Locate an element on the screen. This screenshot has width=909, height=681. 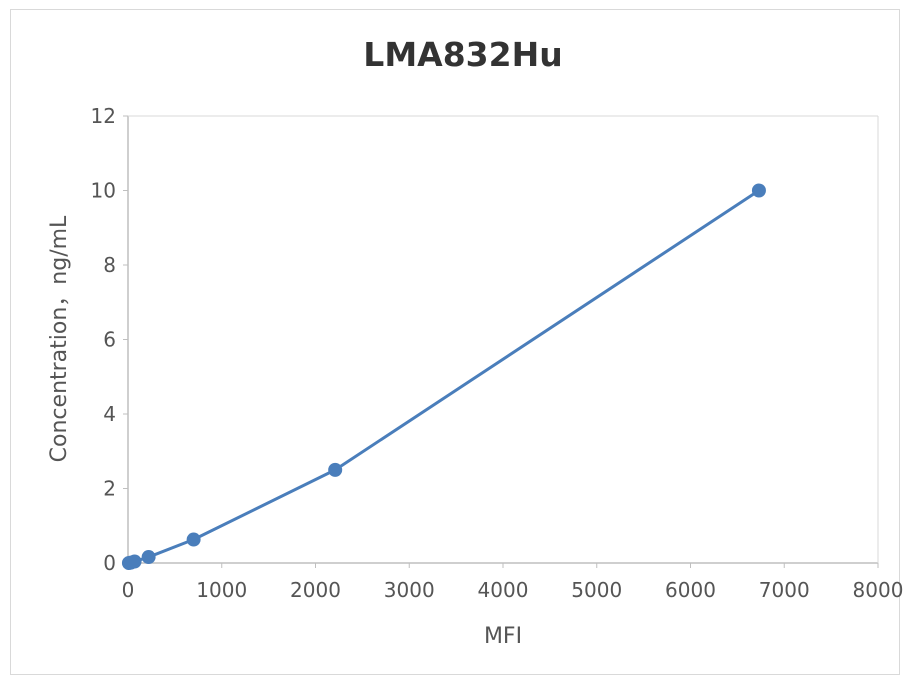
x-tick-labels: 0 1000 2000 3000 4000 5000 6000 7000 8000 is located at coordinates (513, 582).